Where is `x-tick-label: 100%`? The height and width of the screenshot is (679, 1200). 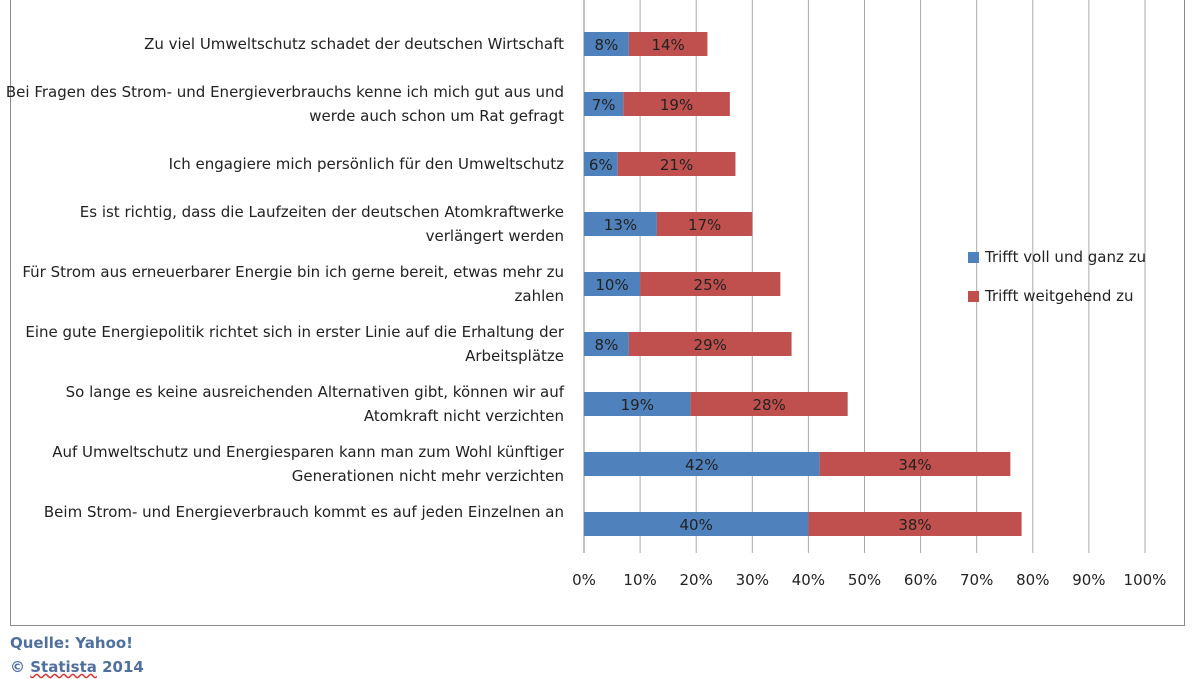 x-tick-label: 100% is located at coordinates (1145, 580).